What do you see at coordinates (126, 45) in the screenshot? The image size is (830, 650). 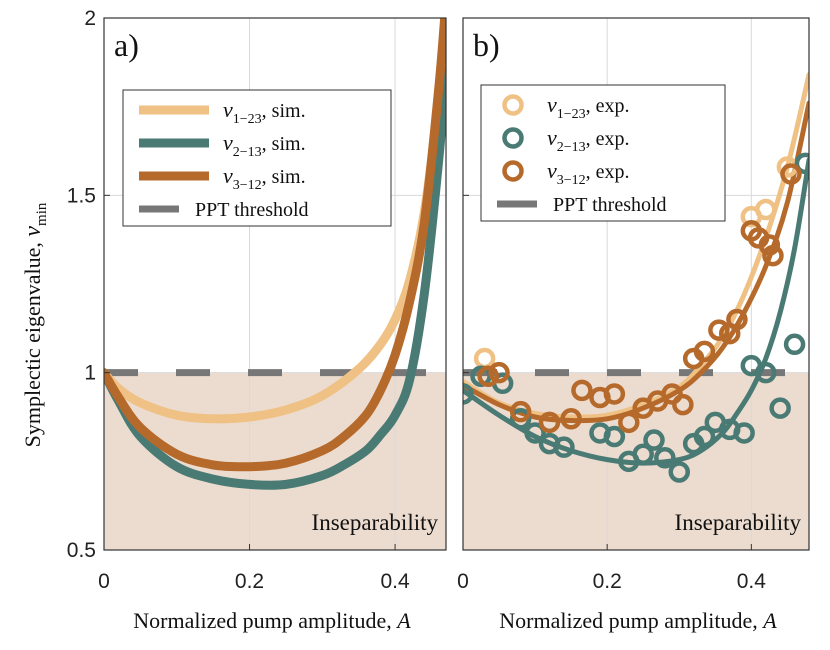 I see `panel-label: a)` at bounding box center [126, 45].